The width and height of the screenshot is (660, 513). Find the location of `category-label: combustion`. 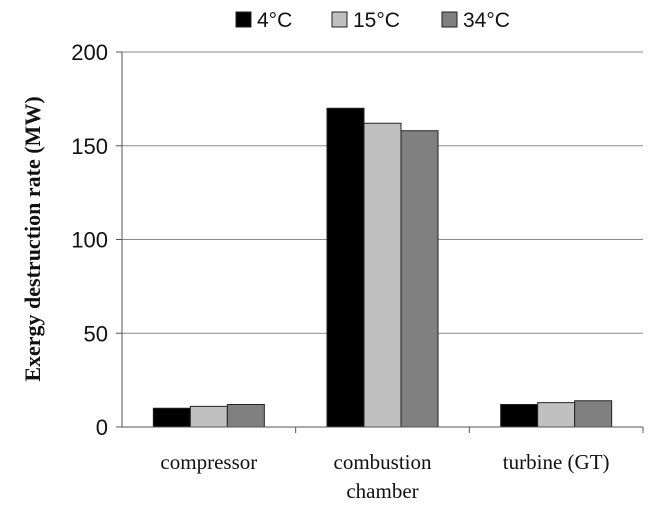

category-label: combustion is located at coordinates (383, 462).